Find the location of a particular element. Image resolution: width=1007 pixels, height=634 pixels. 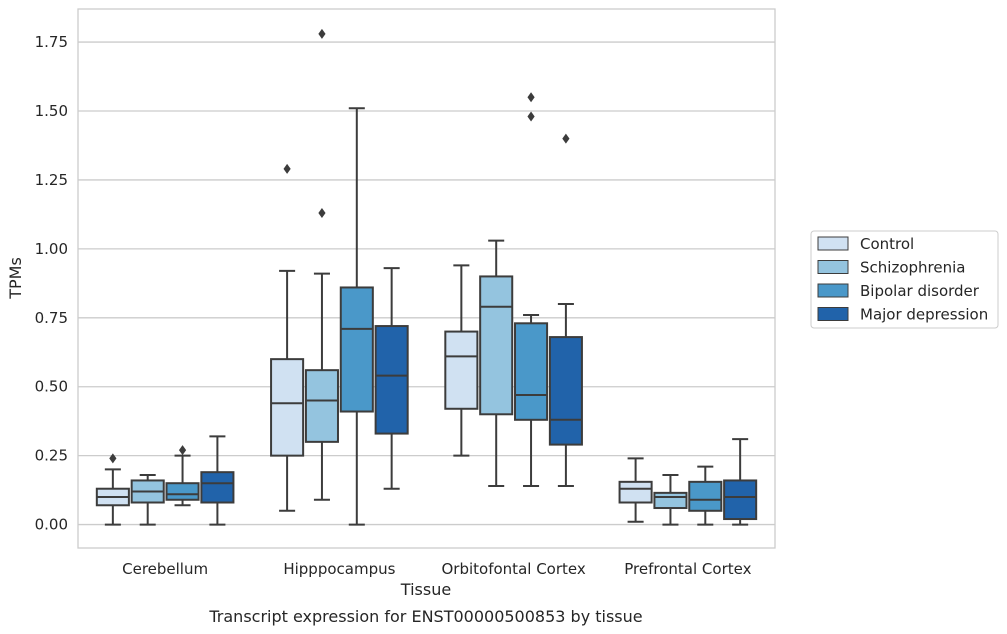

y-tick-label: 0.75 is located at coordinates (51, 318).